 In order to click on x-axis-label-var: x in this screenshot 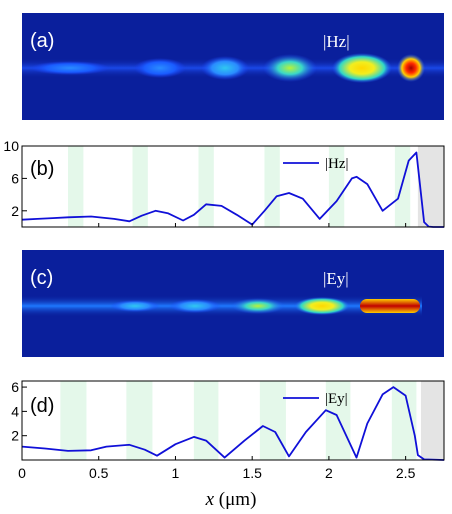, I will do `click(210, 499)`.